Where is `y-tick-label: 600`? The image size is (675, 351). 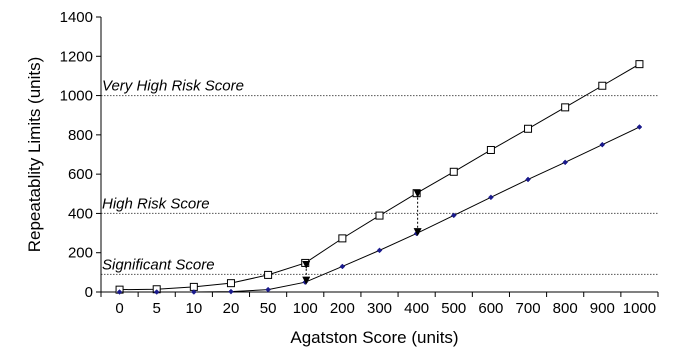
y-tick-label: 600 is located at coordinates (80, 174).